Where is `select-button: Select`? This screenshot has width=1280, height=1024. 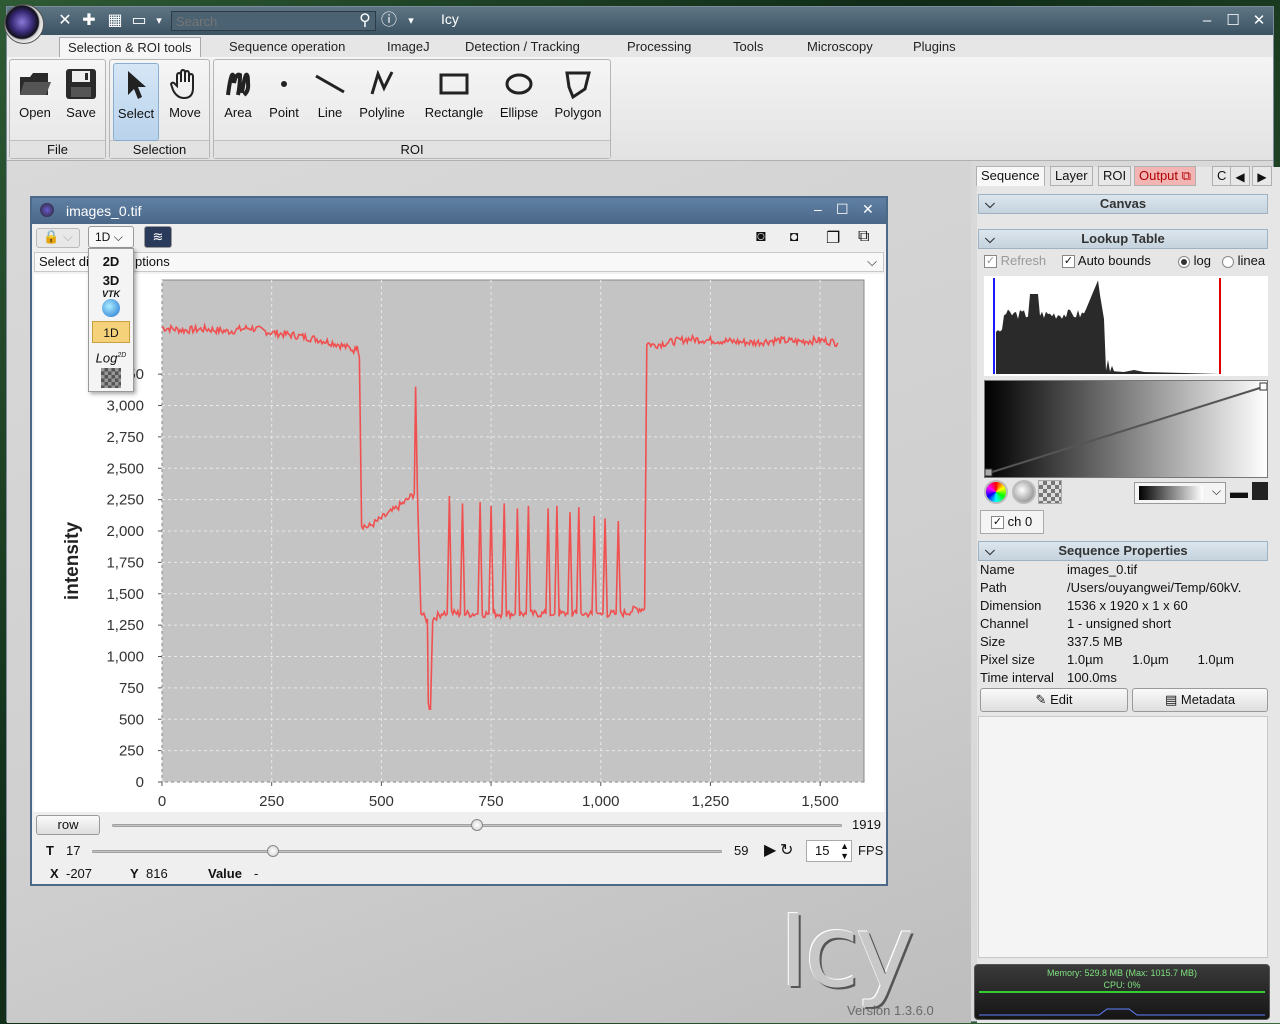
select-button: Select is located at coordinates (136, 102).